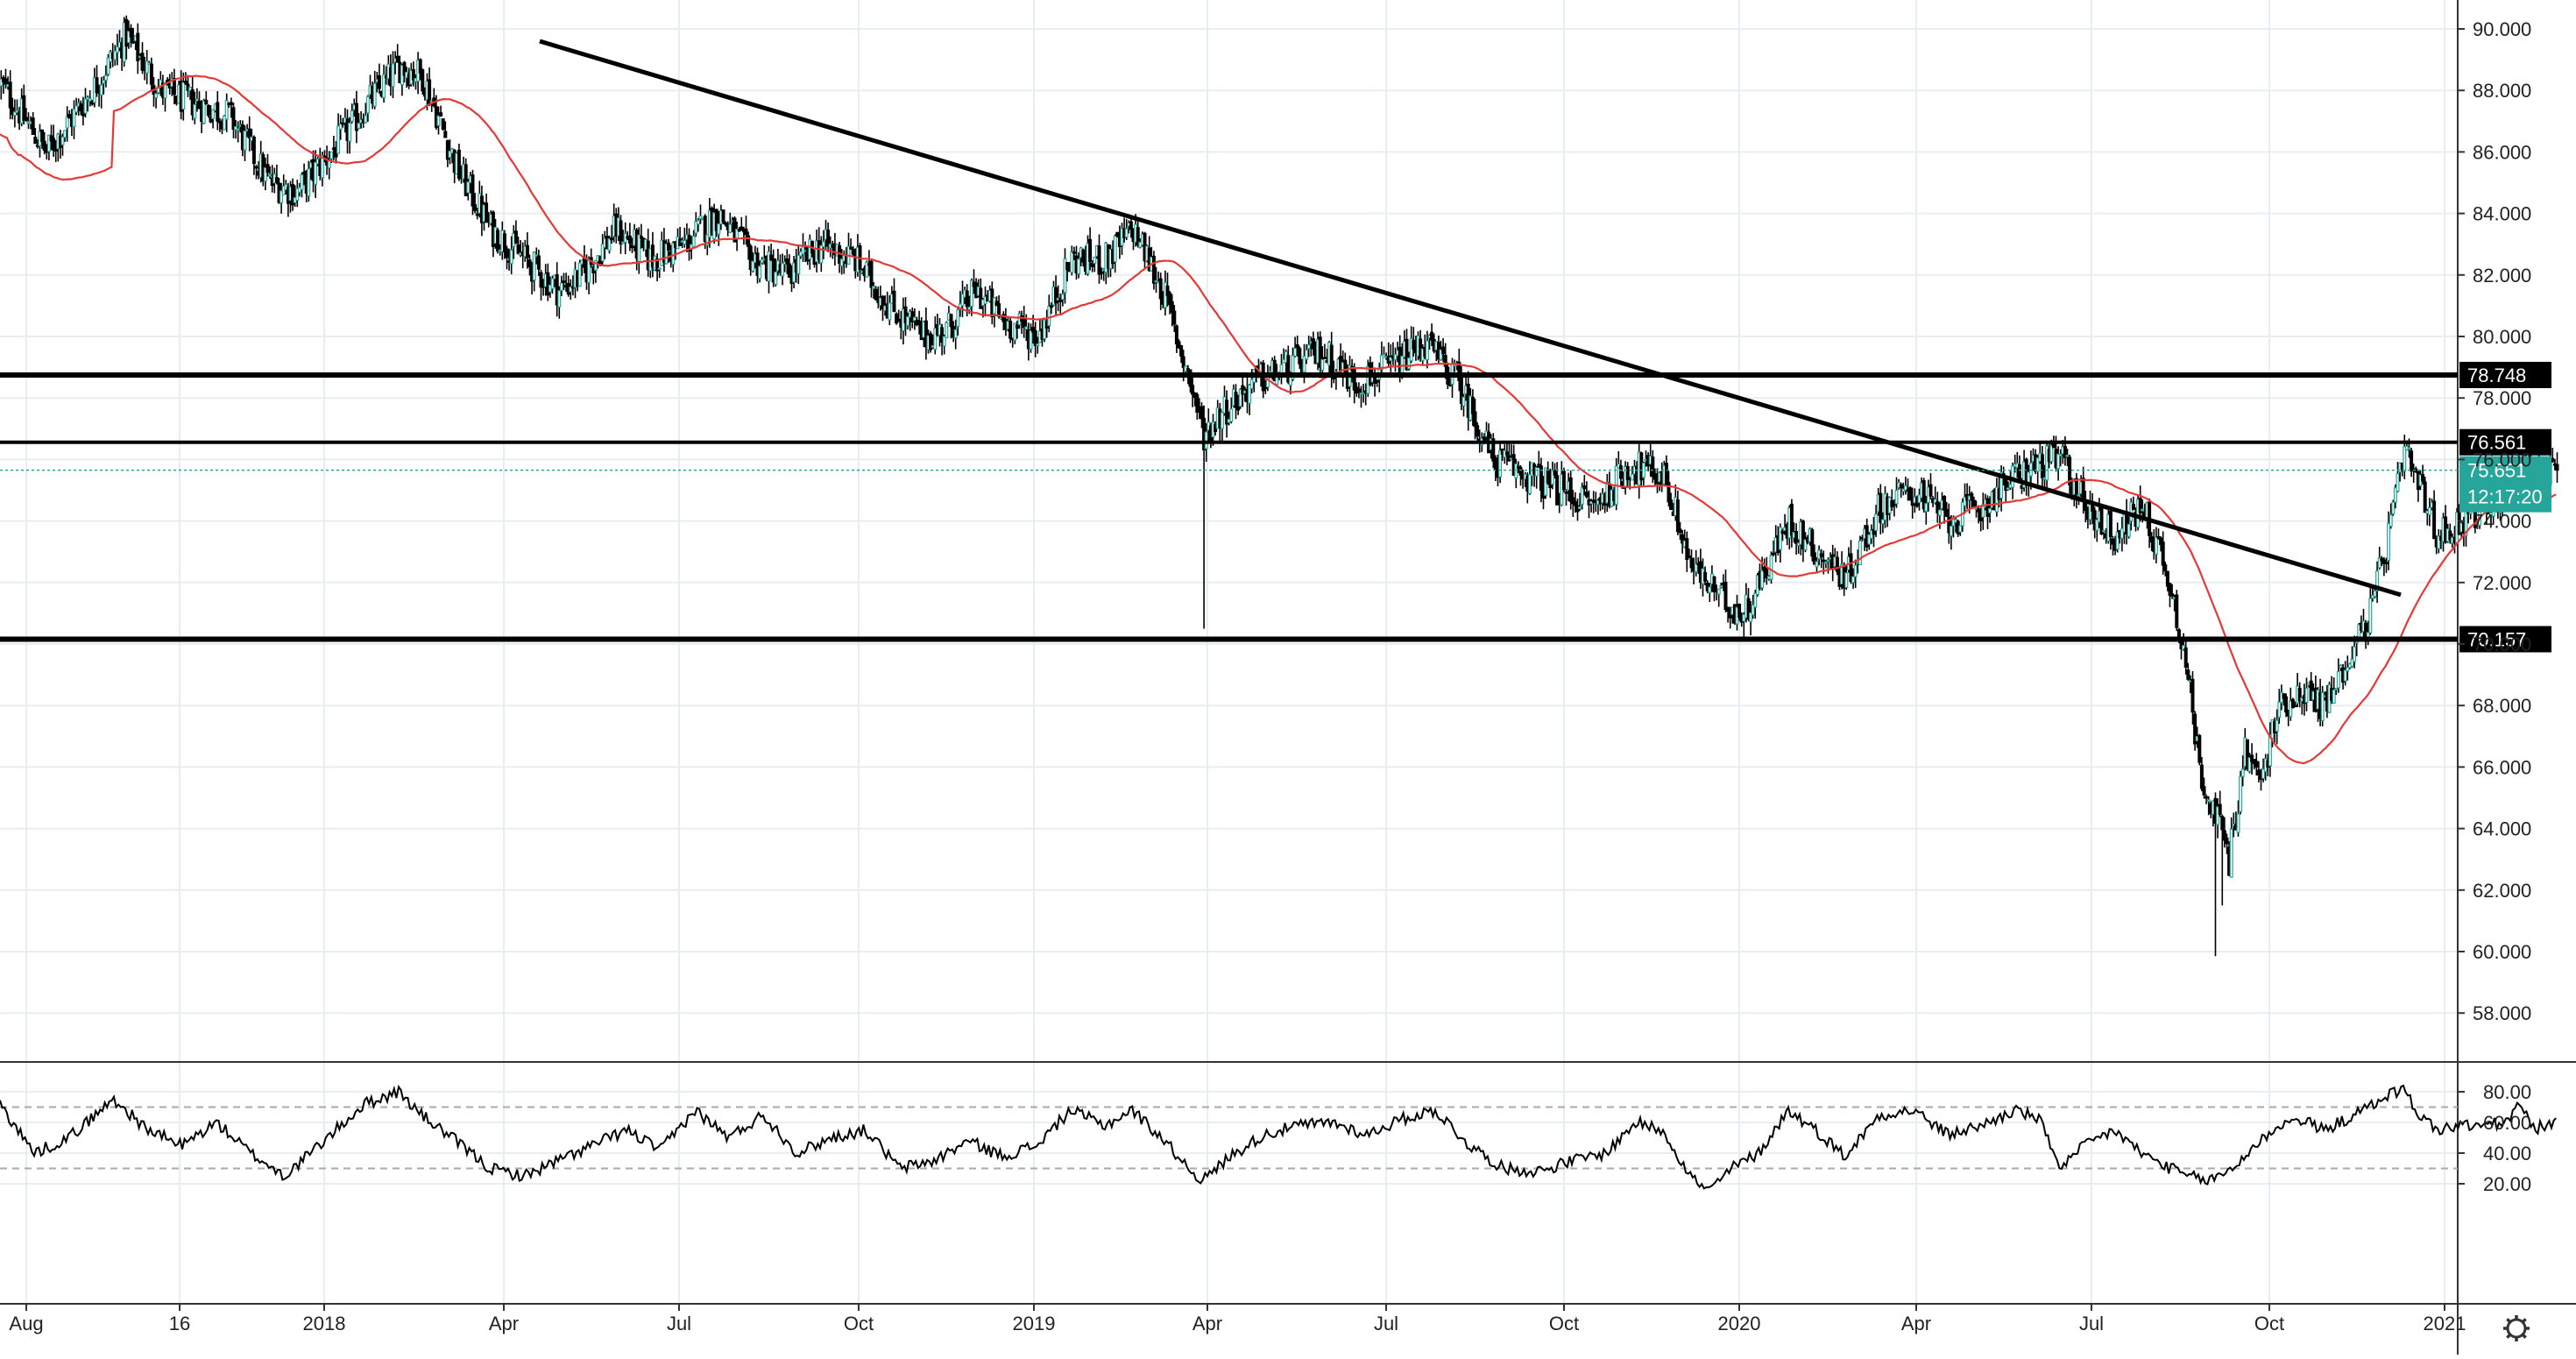  What do you see at coordinates (2502, 214) in the screenshot?
I see `y-tick-label: 84.000` at bounding box center [2502, 214].